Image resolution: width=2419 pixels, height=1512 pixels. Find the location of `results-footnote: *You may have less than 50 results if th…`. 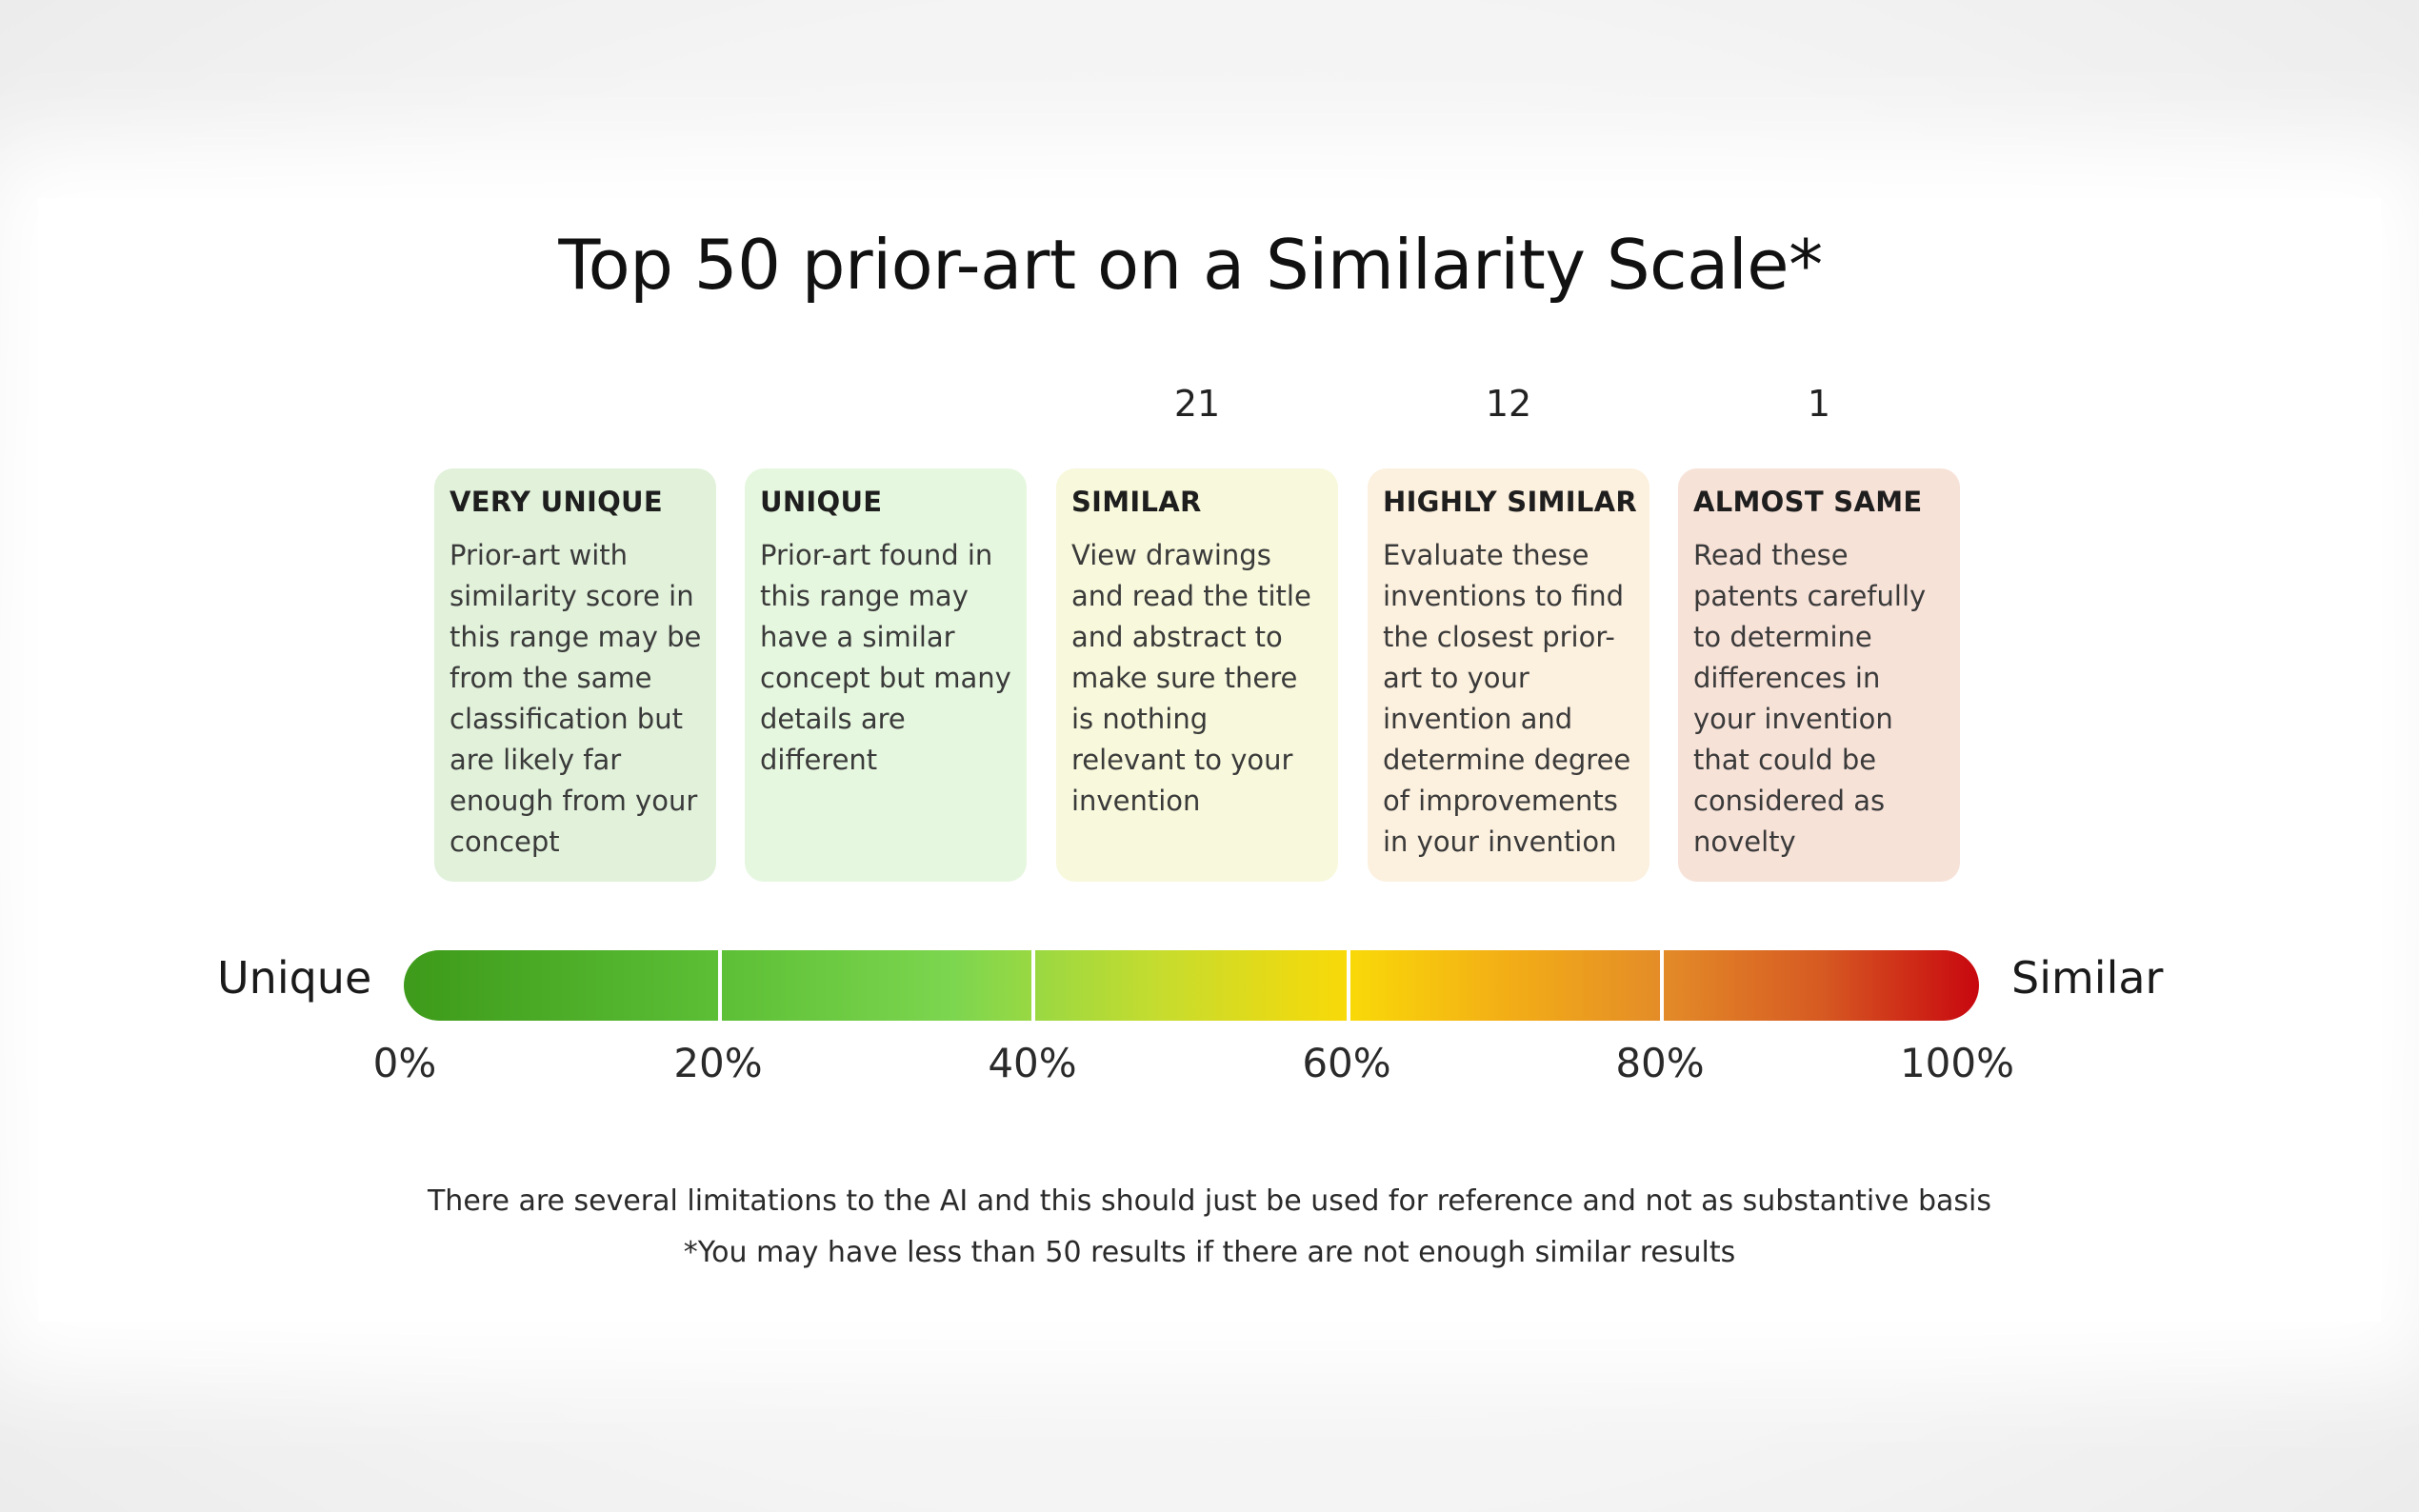

results-footnote: *You may have less than 50 results if th… is located at coordinates (1209, 1252).